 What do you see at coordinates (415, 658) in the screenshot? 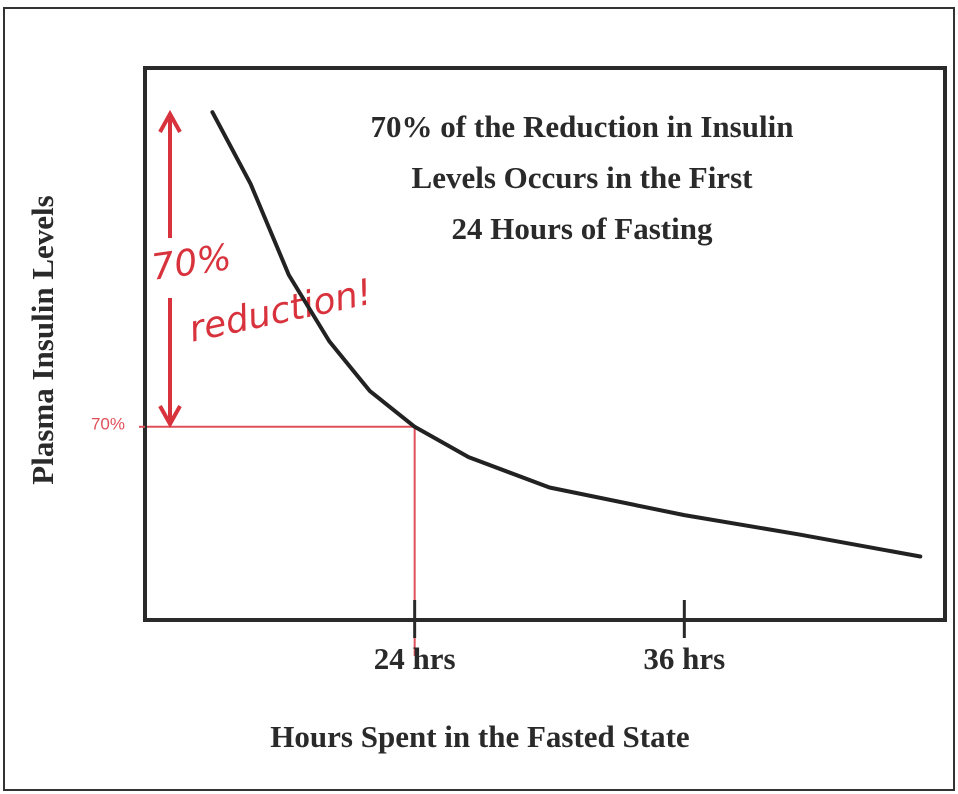
I see `x-tick-label: 24 hrs` at bounding box center [415, 658].